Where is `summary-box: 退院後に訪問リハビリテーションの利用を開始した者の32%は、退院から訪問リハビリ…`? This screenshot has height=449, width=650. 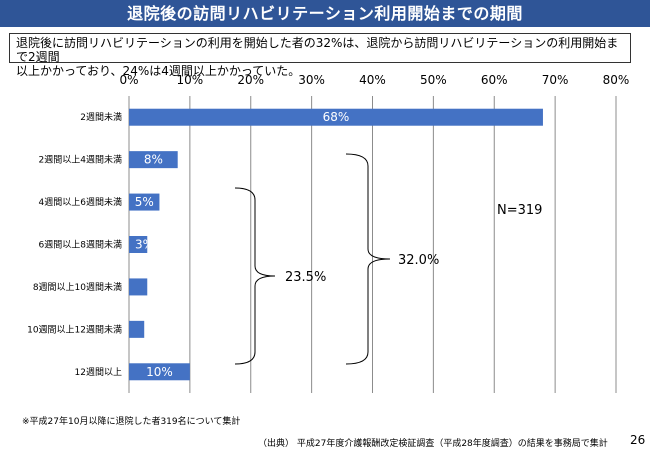 summary-box: 退院後に訪問リハビリテーションの利用を開始した者の32%は、退院から訪問リハビリ… is located at coordinates (320, 55).